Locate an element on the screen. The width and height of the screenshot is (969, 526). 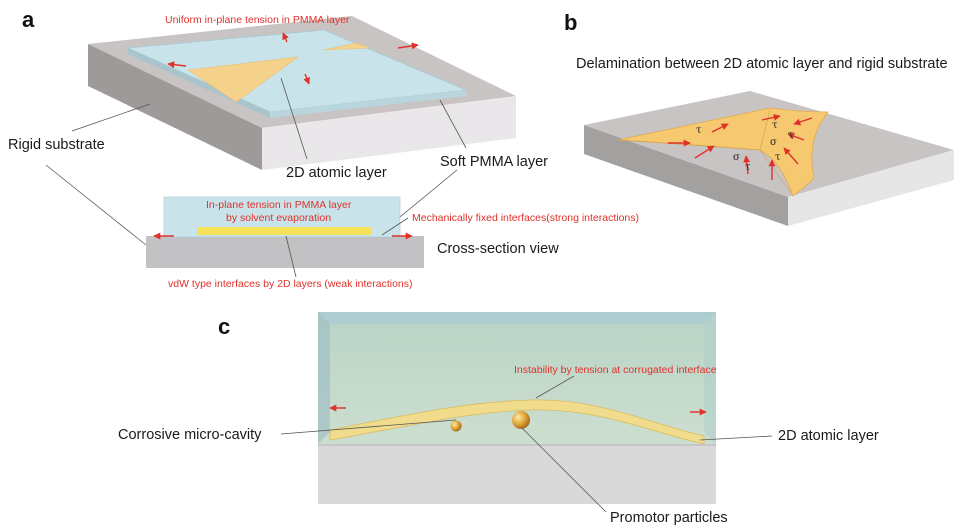
cross-section-atomic-layer is located at coordinates (284, 231).